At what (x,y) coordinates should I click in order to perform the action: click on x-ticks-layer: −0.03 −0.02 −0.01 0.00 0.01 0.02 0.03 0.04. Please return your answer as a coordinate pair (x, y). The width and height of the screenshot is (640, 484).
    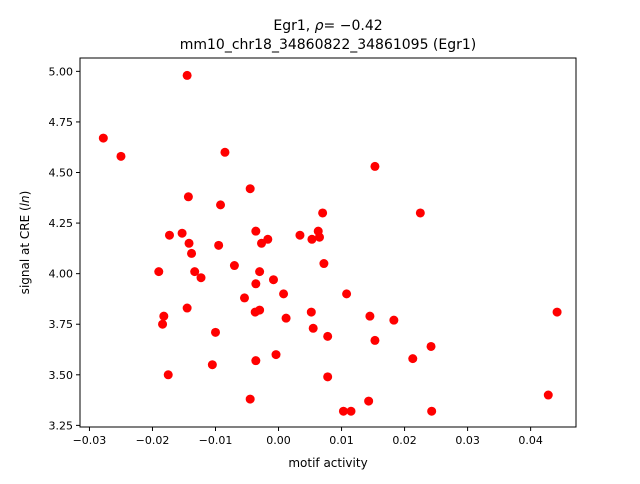
    Looking at the image, I should click on (308, 437).